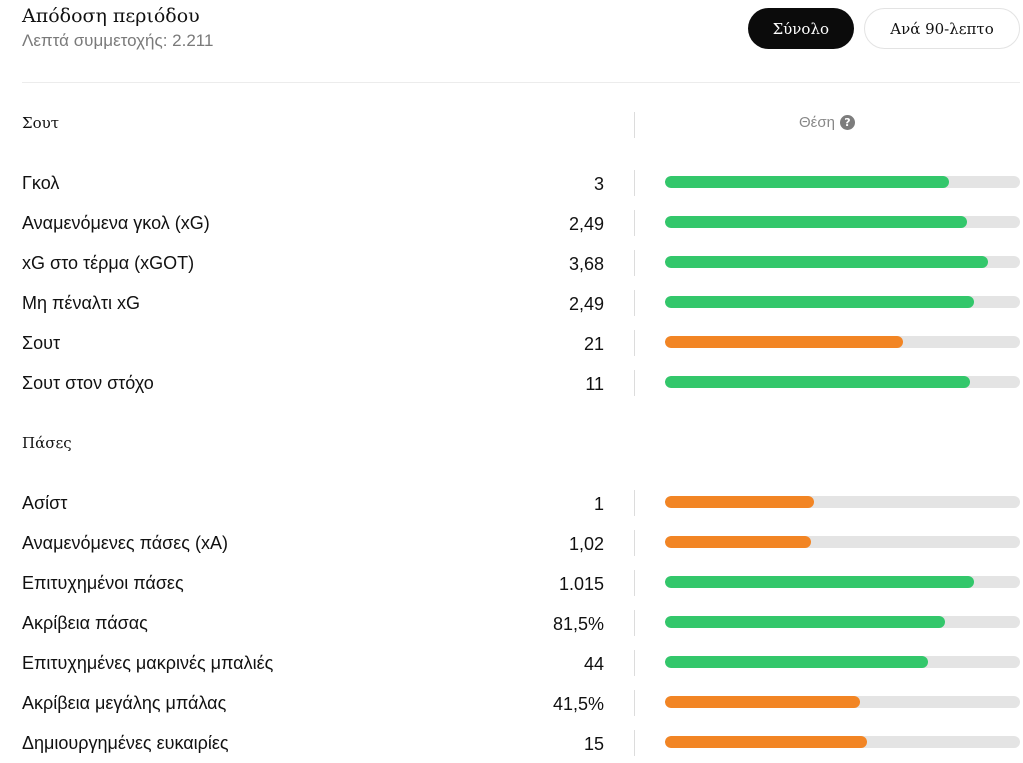 This screenshot has height=763, width=1023. What do you see at coordinates (108, 263) in the screenshot?
I see `stat-label: xG στο τέρμα (xGOT)` at bounding box center [108, 263].